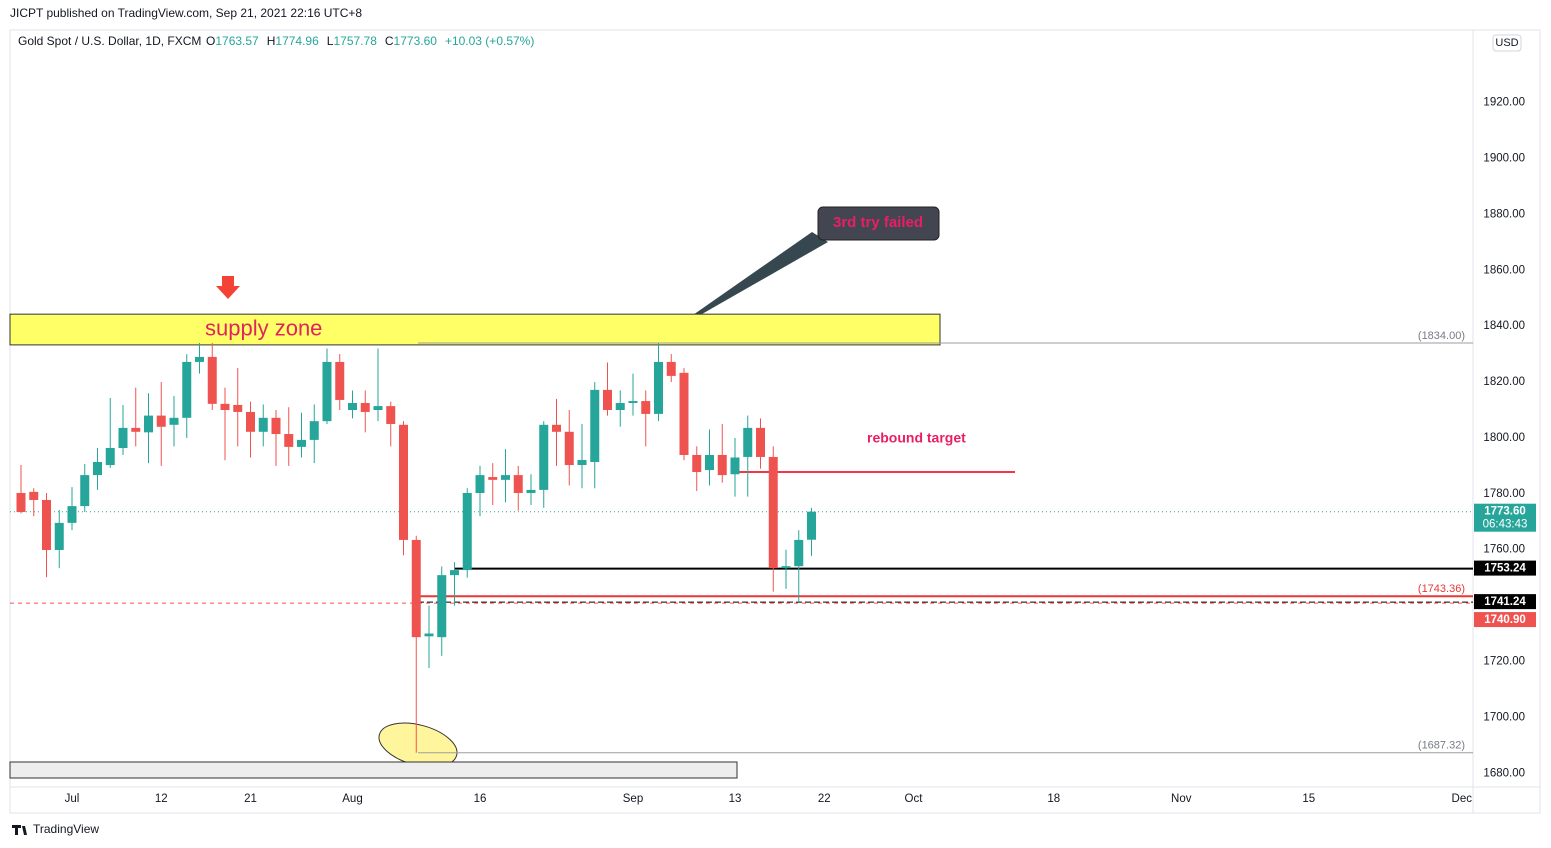  I want to click on price-line-label: (1834.00), so click(1441, 336).